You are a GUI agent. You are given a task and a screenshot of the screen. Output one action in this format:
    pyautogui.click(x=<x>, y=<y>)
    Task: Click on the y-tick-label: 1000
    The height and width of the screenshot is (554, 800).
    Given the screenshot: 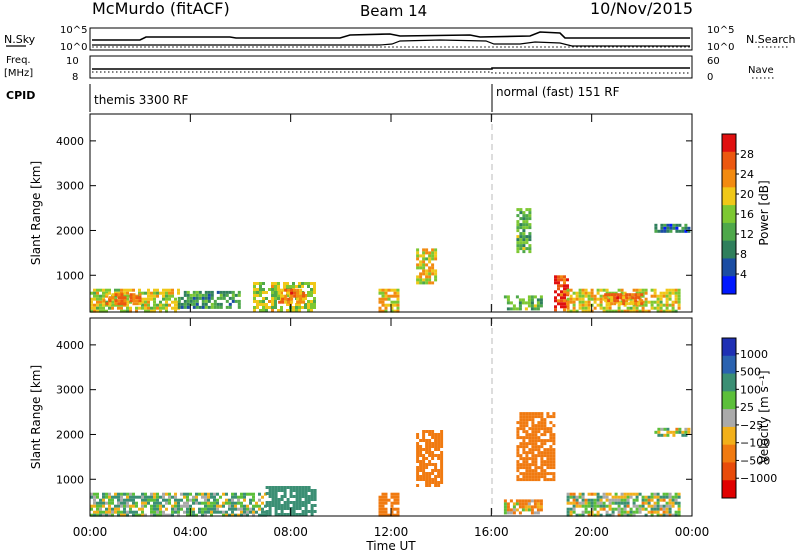 What is the action you would take?
    pyautogui.click(x=70, y=275)
    